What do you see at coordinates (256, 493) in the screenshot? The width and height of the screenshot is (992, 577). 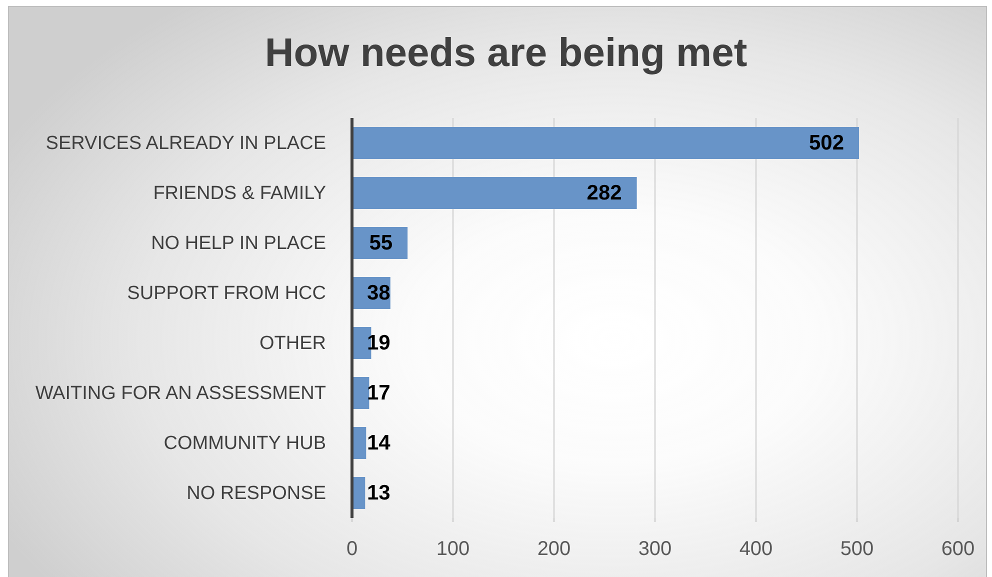 I see `y-tick-label: NO RESPONSE` at bounding box center [256, 493].